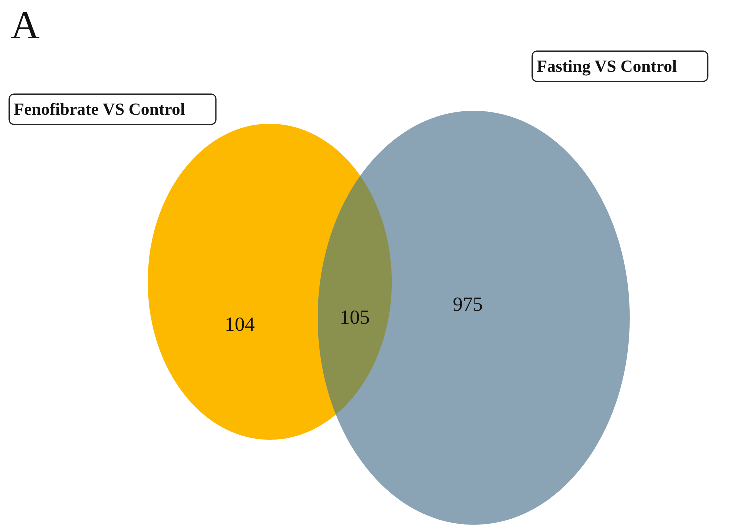 This screenshot has width=738, height=529. Describe the element at coordinates (607, 66) in the screenshot. I see `text: Fasting VS Control` at that location.